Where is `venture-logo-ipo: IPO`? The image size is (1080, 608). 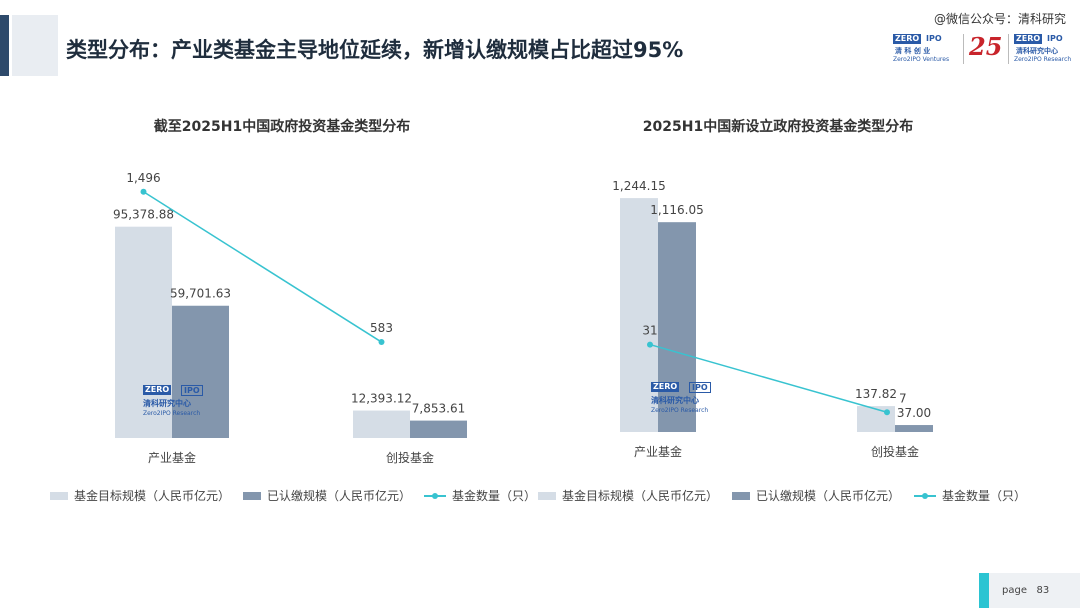
venture-logo-ipo: IPO is located at coordinates (934, 38).